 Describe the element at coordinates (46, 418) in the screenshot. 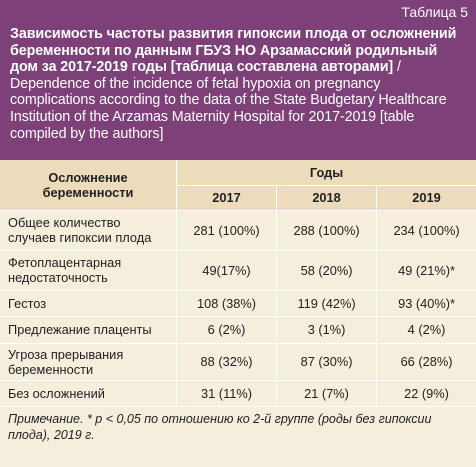

I see `footnote-label: Примечание.` at that location.